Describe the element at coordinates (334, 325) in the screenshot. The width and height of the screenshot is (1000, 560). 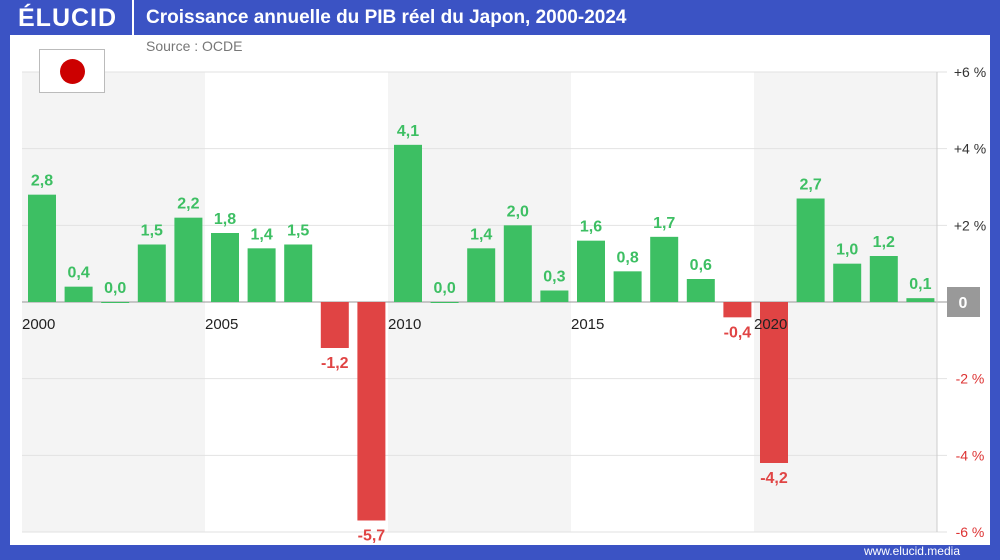
I see `bar-2008` at that location.